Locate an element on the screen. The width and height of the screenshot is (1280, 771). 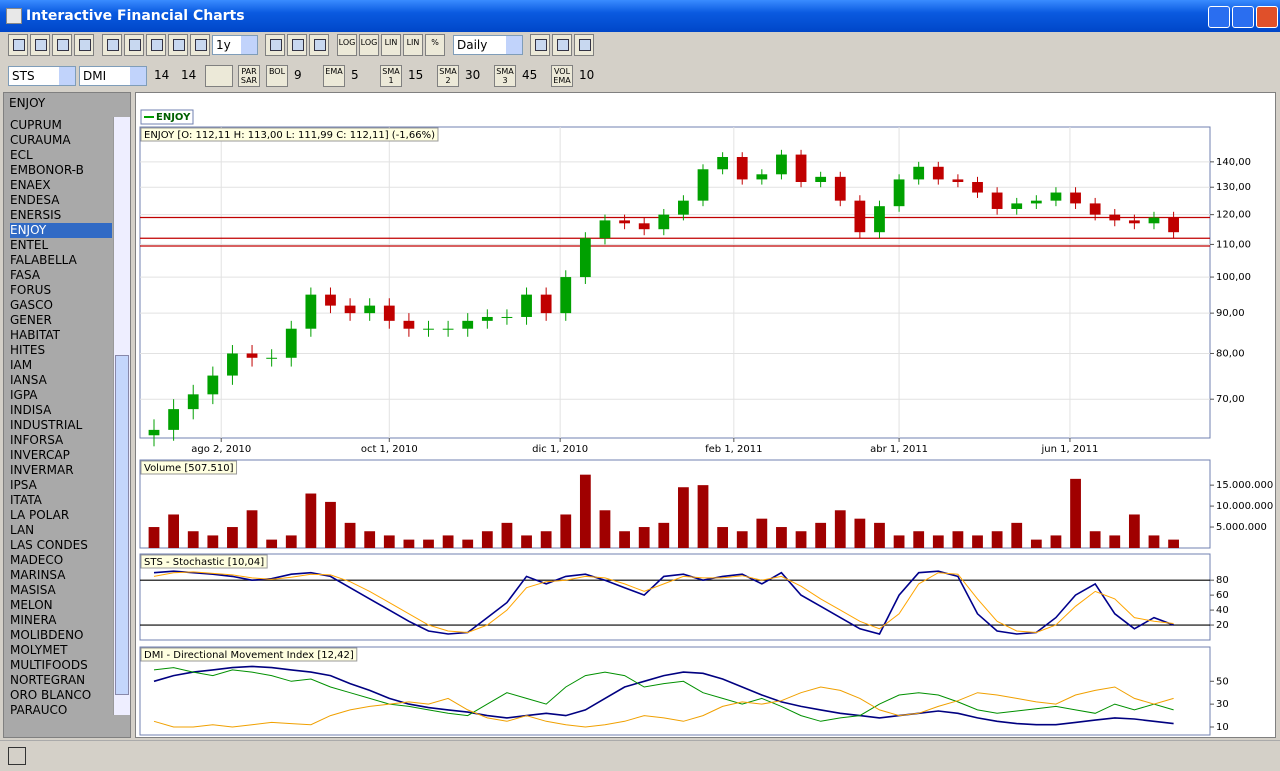
ticker-item: MARINSA is located at coordinates (38, 575).